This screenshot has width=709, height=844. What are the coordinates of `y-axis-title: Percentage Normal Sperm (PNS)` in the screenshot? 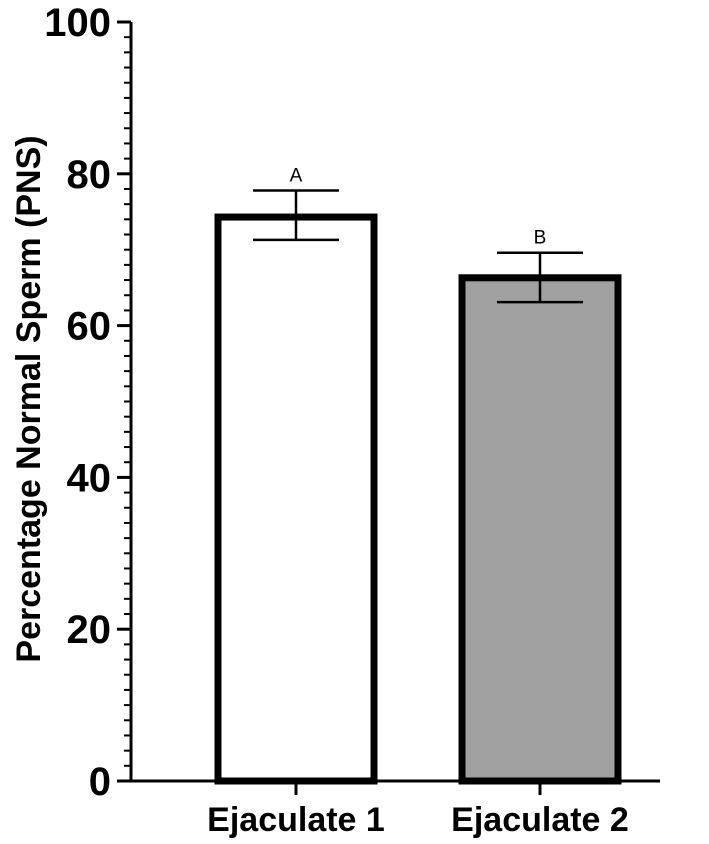 It's located at (29, 398).